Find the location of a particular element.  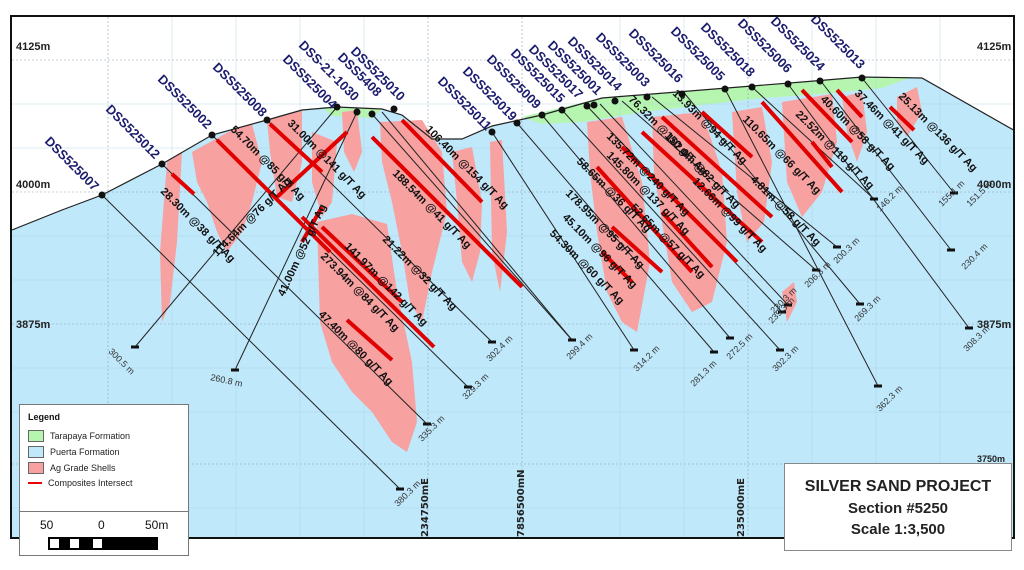

legend-label: Composites Intersect is located at coordinates (90, 483).